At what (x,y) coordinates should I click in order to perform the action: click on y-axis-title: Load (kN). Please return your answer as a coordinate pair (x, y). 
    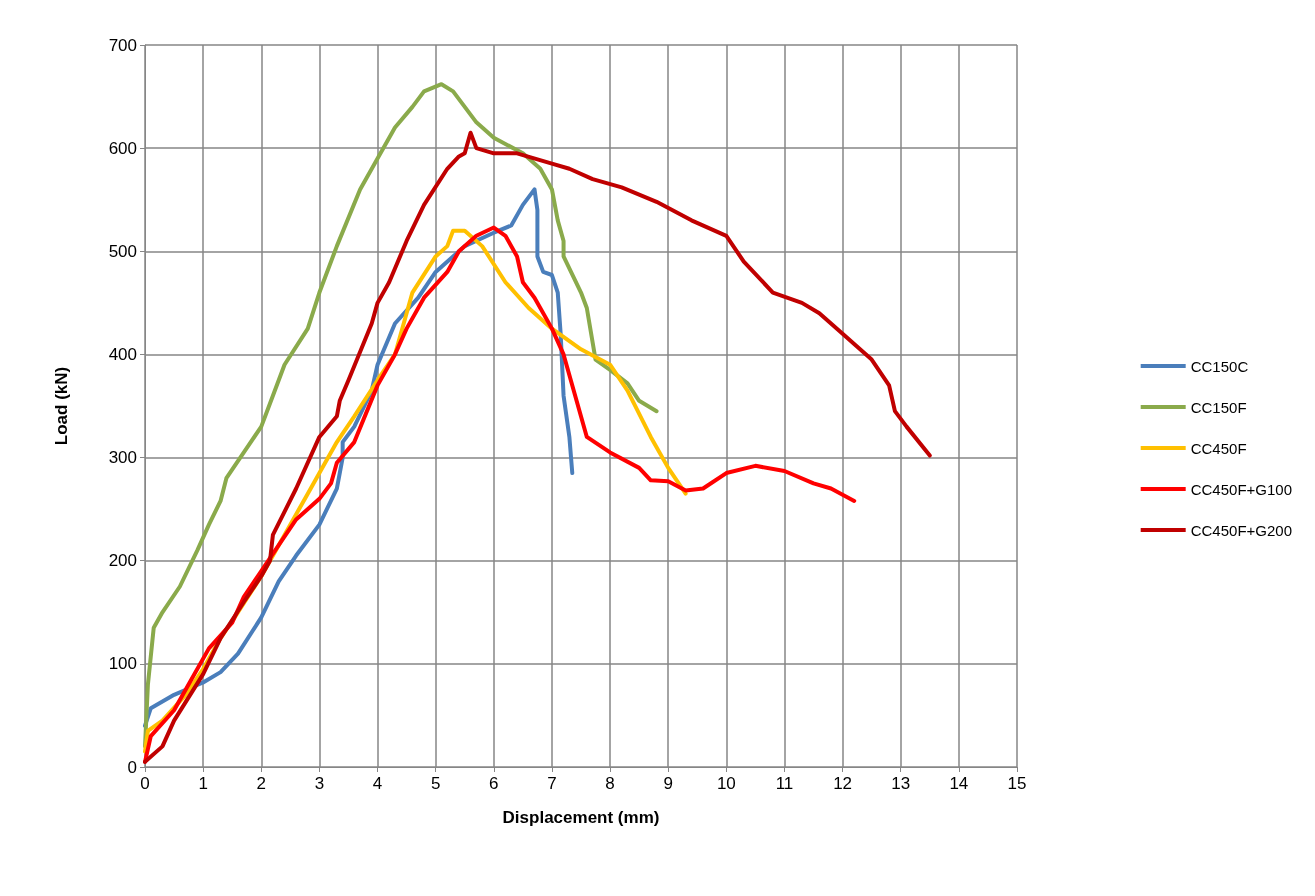
    Looking at the image, I should click on (61, 406).